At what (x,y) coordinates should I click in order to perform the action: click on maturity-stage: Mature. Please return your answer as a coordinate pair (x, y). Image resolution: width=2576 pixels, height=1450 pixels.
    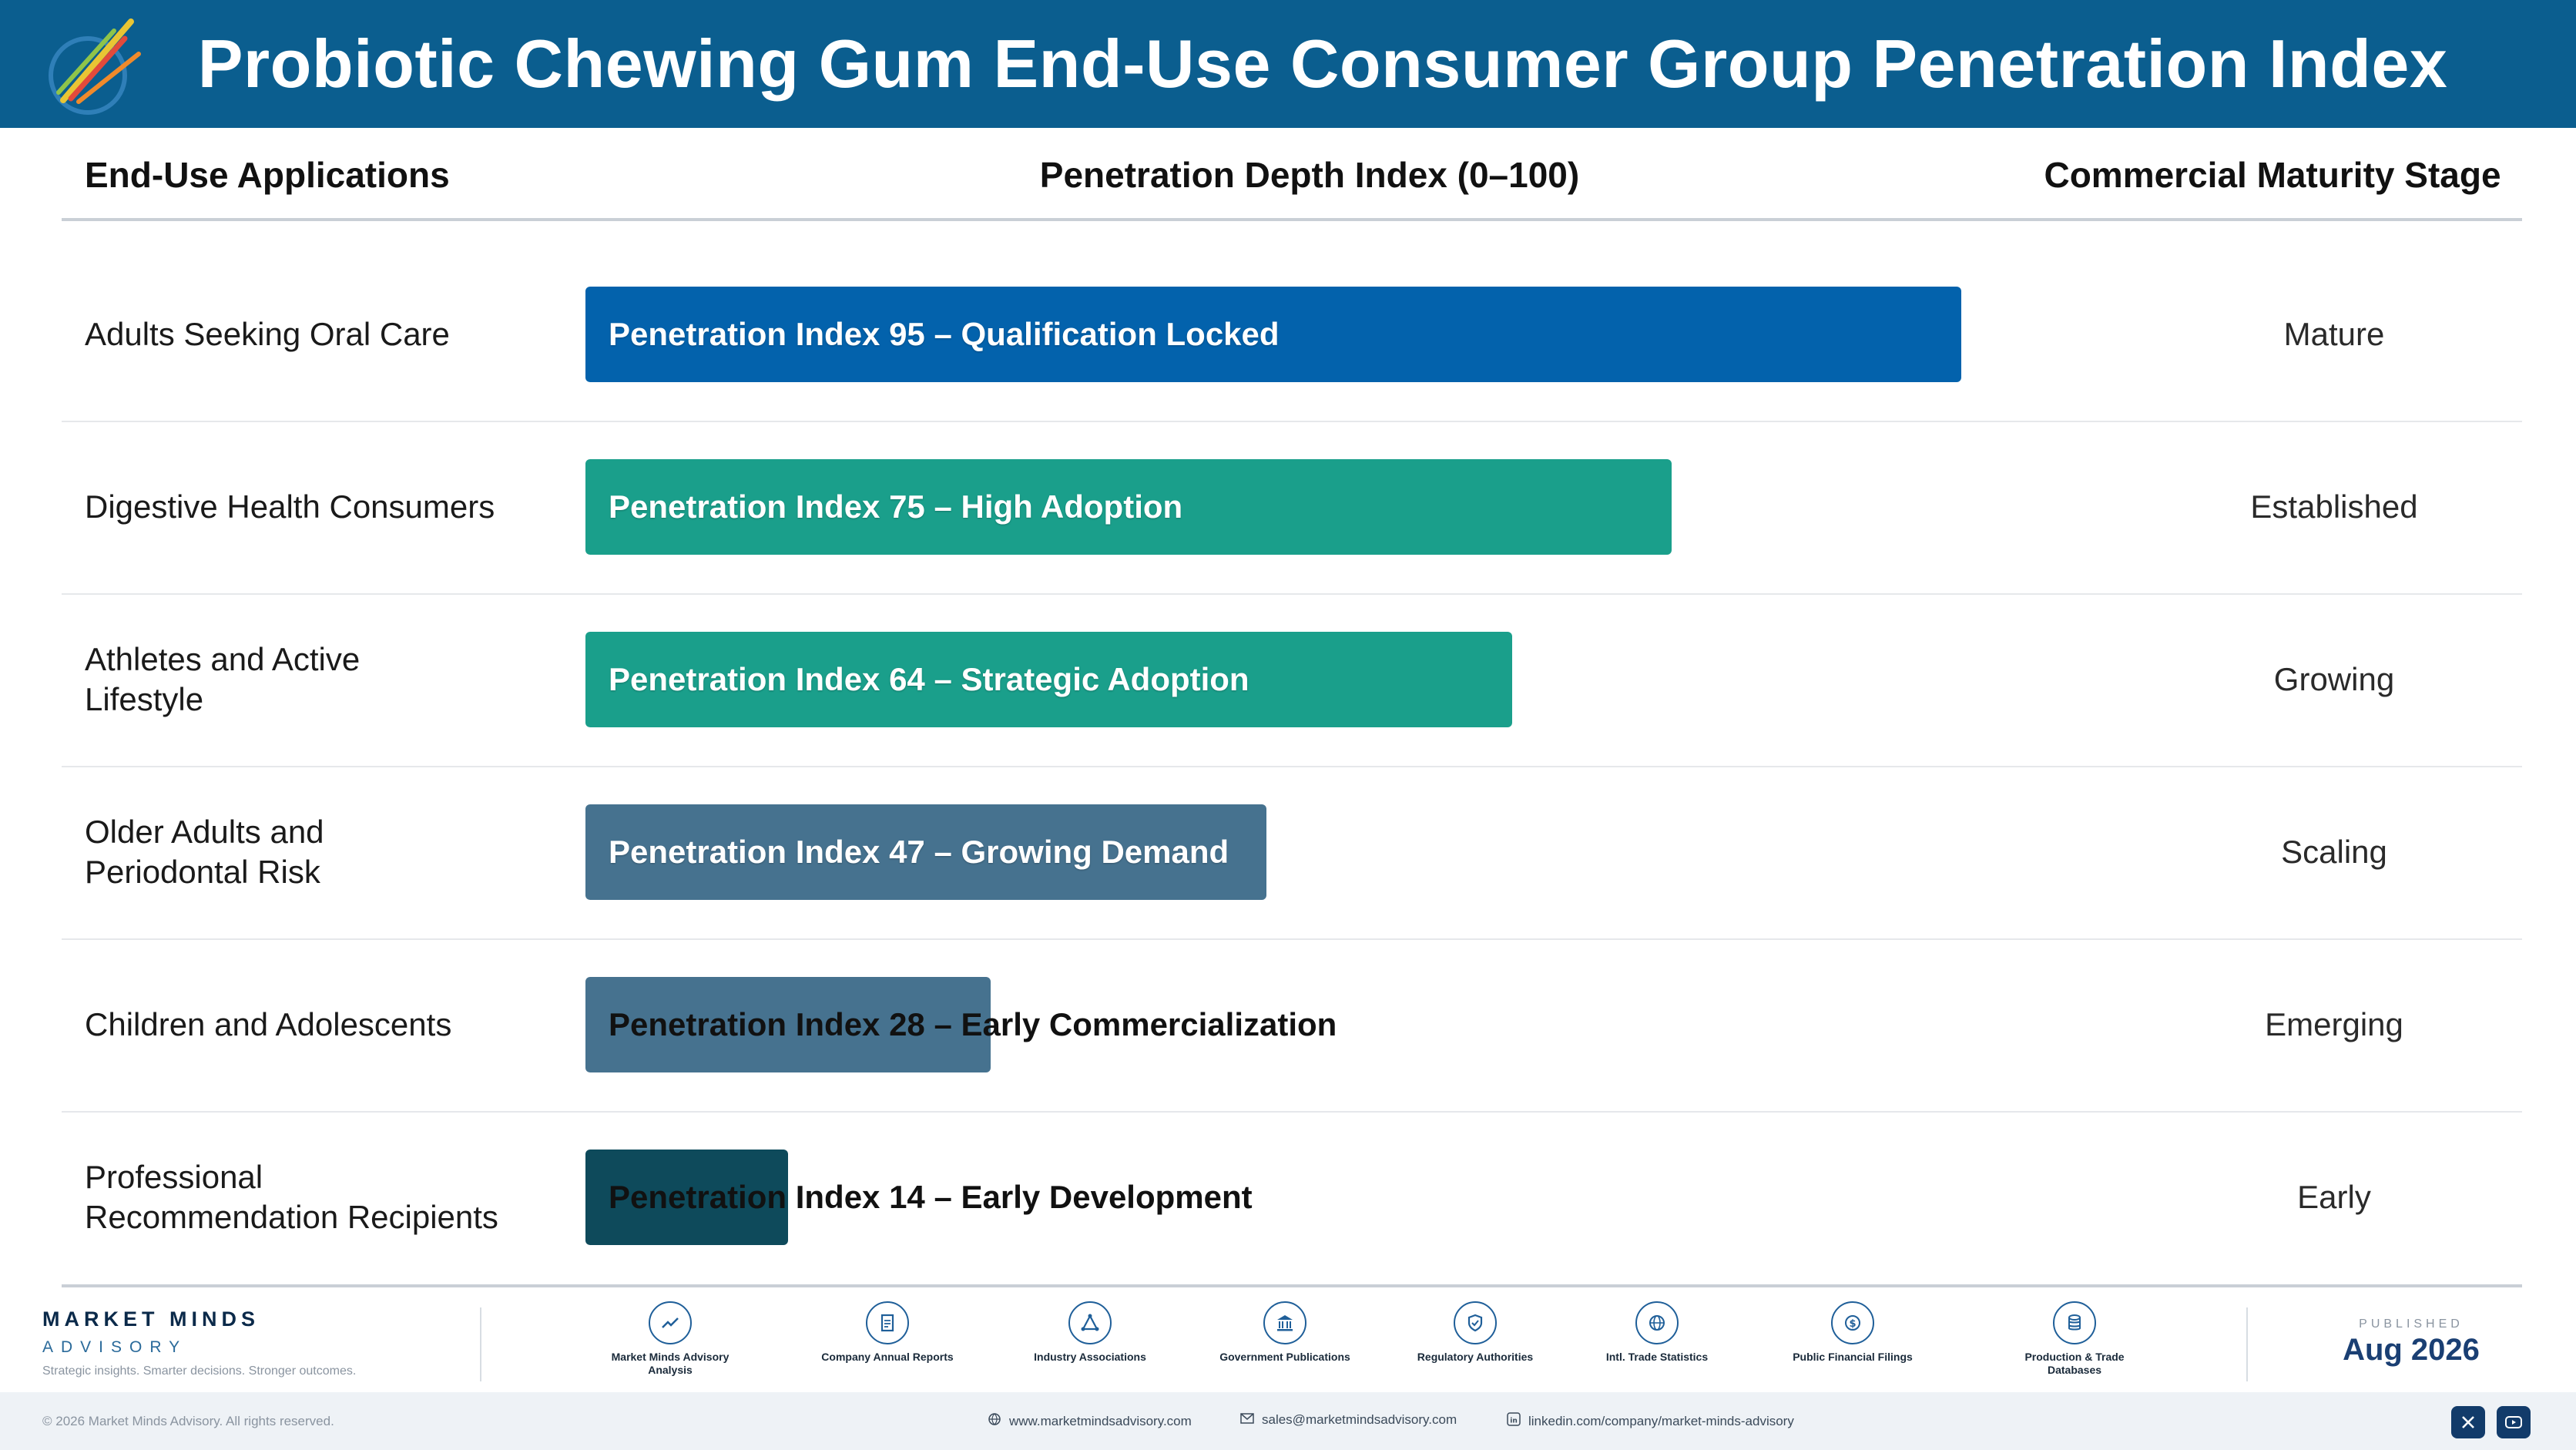
    Looking at the image, I should click on (2334, 334).